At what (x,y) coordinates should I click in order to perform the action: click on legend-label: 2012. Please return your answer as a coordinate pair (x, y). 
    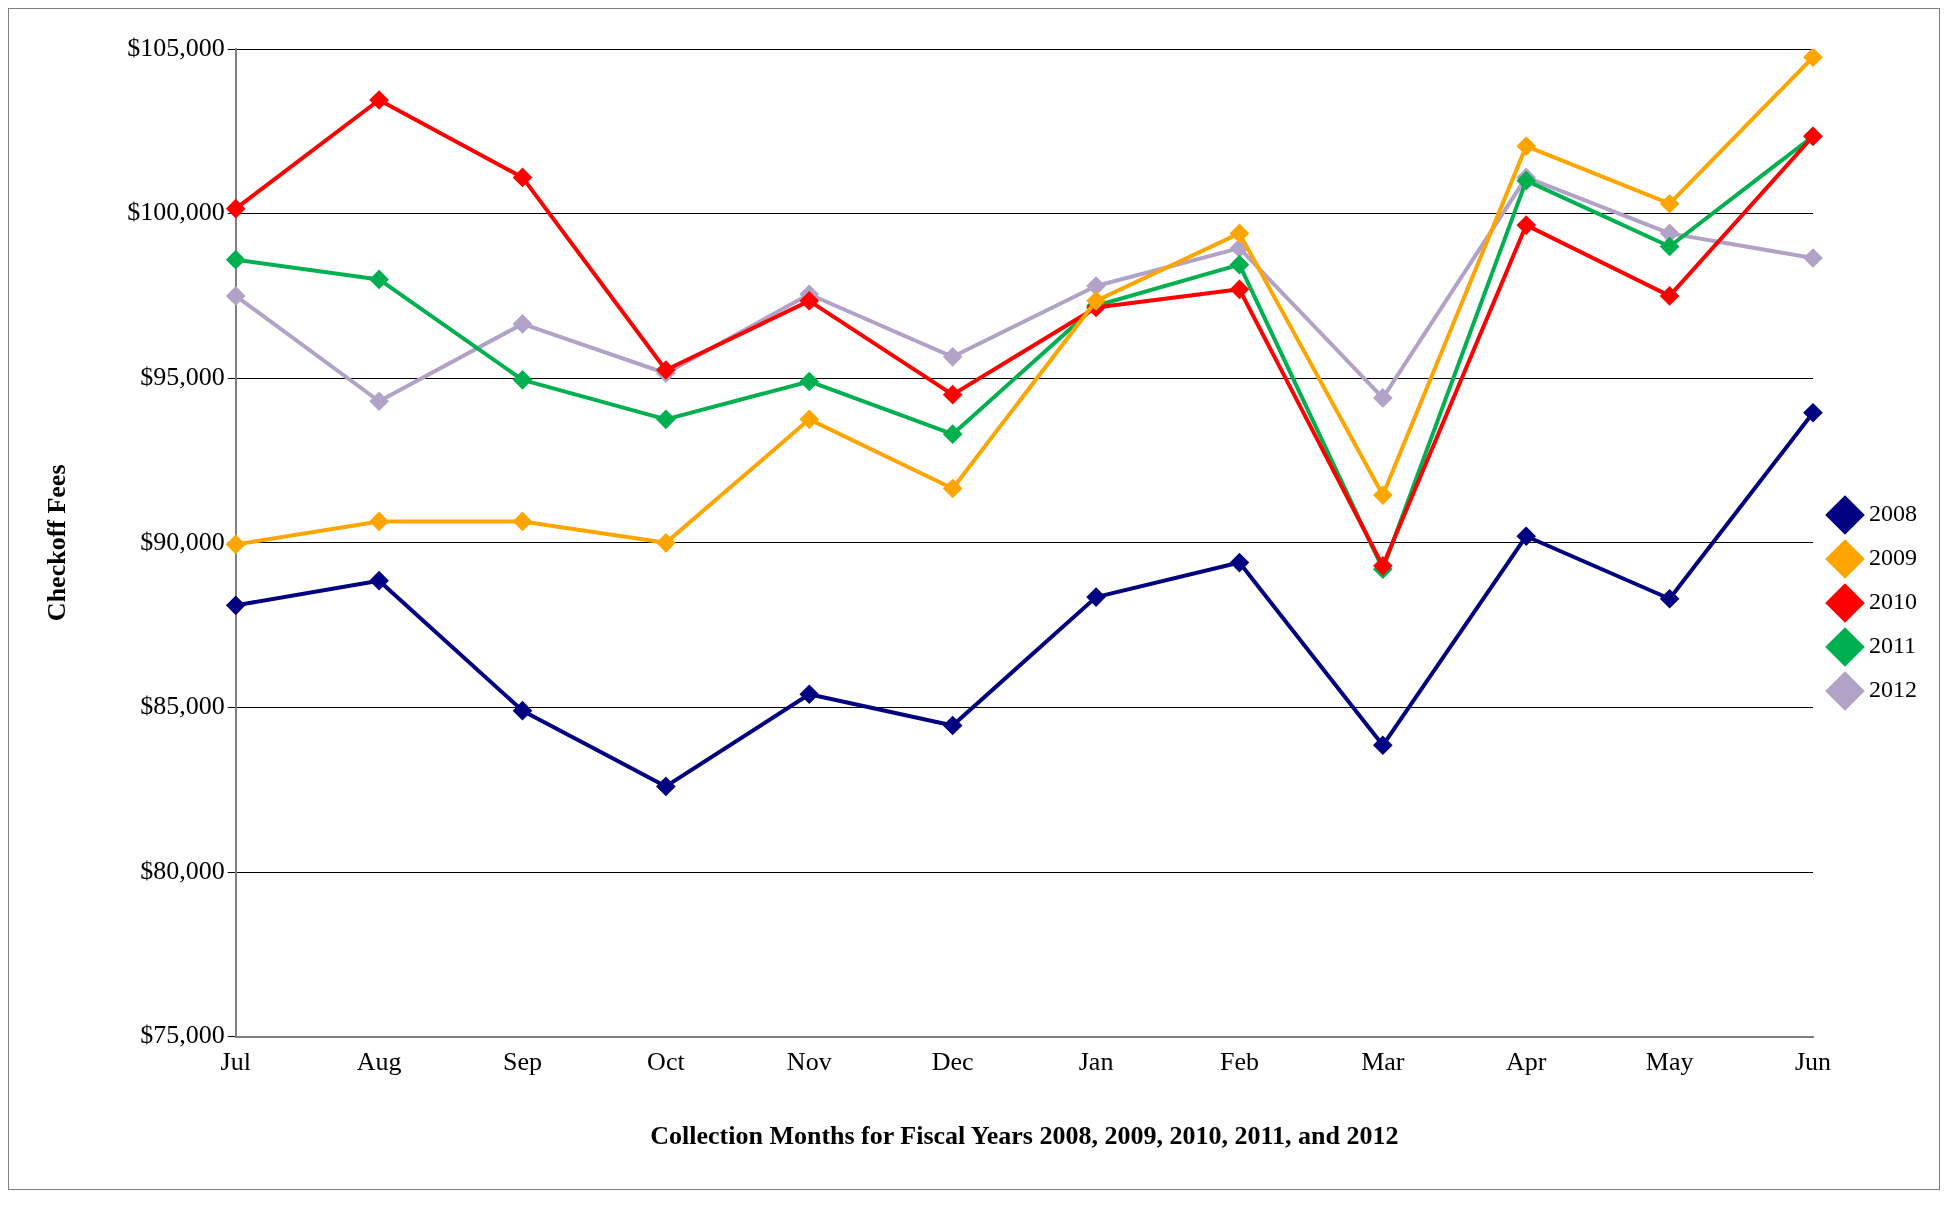
    Looking at the image, I should click on (1893, 689).